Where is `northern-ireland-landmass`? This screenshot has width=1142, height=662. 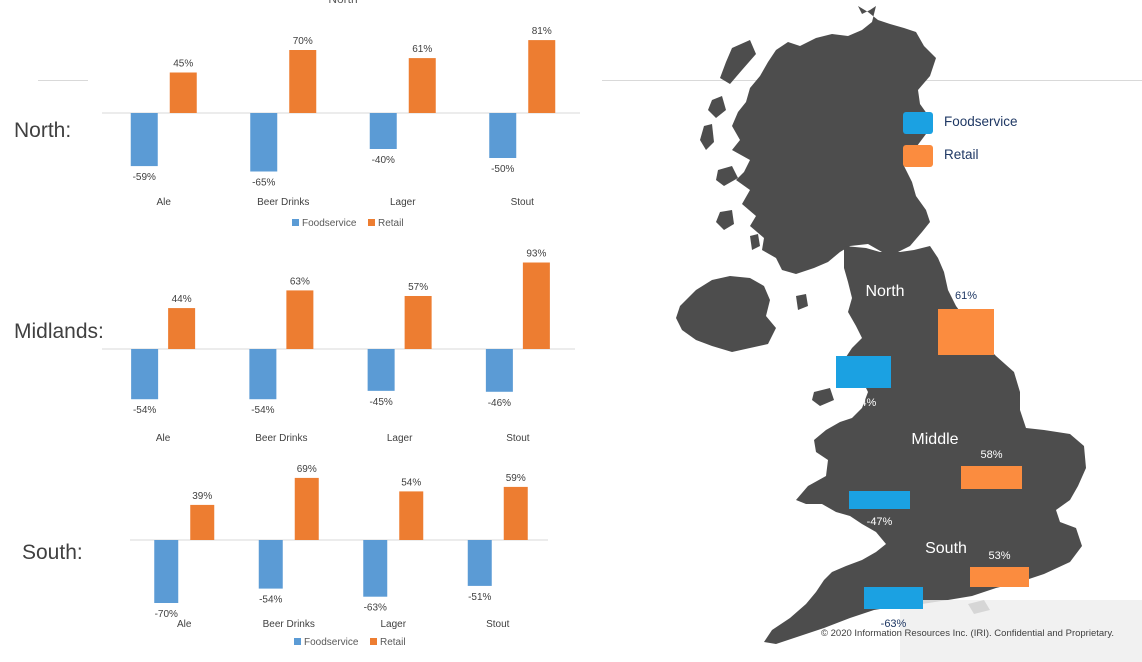
northern-ireland-landmass is located at coordinates (726, 314).